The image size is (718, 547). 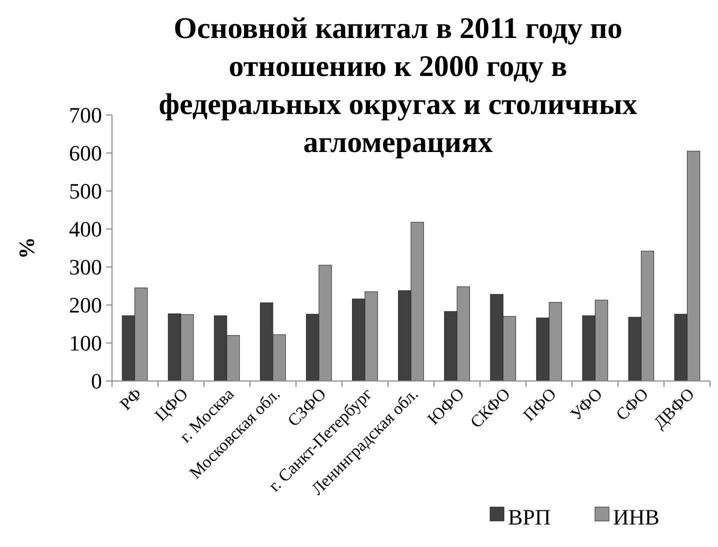 I want to click on y-tick-label: 200, so click(x=85, y=305).